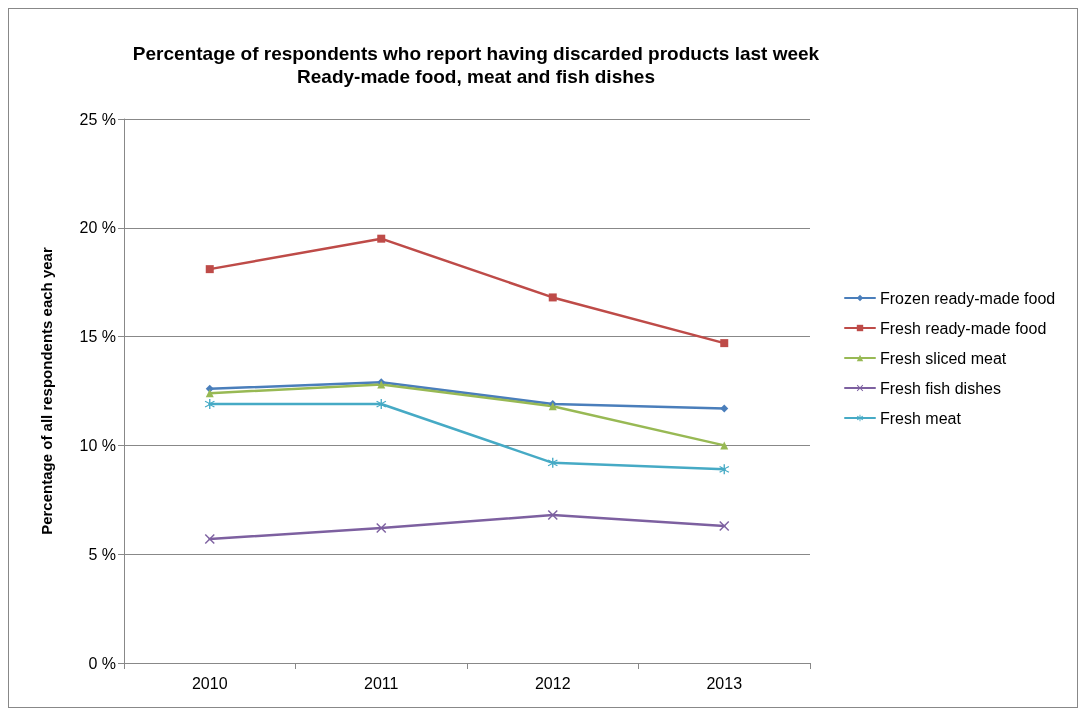  What do you see at coordinates (97, 337) in the screenshot?
I see `y-tick-label: 15 %` at bounding box center [97, 337].